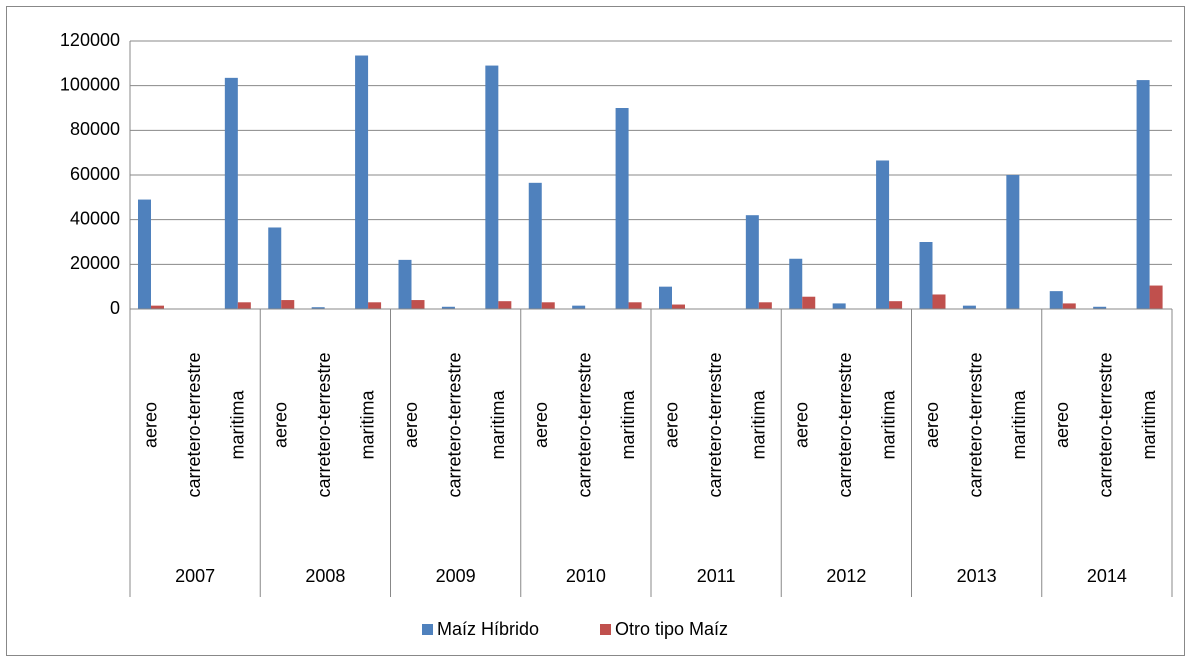 This screenshot has height=662, width=1191. What do you see at coordinates (488, 629) in the screenshot?
I see `legend-label: Maíz Híbrido` at bounding box center [488, 629].